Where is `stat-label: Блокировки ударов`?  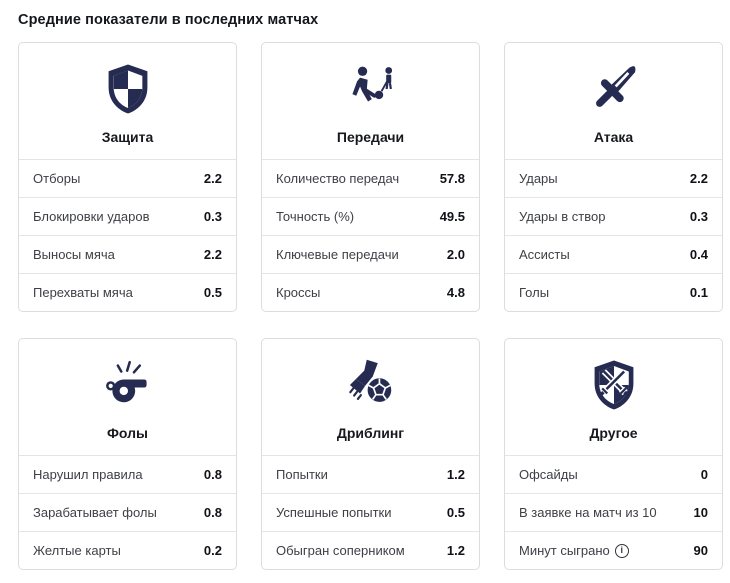
stat-label: Блокировки ударов is located at coordinates (91, 216).